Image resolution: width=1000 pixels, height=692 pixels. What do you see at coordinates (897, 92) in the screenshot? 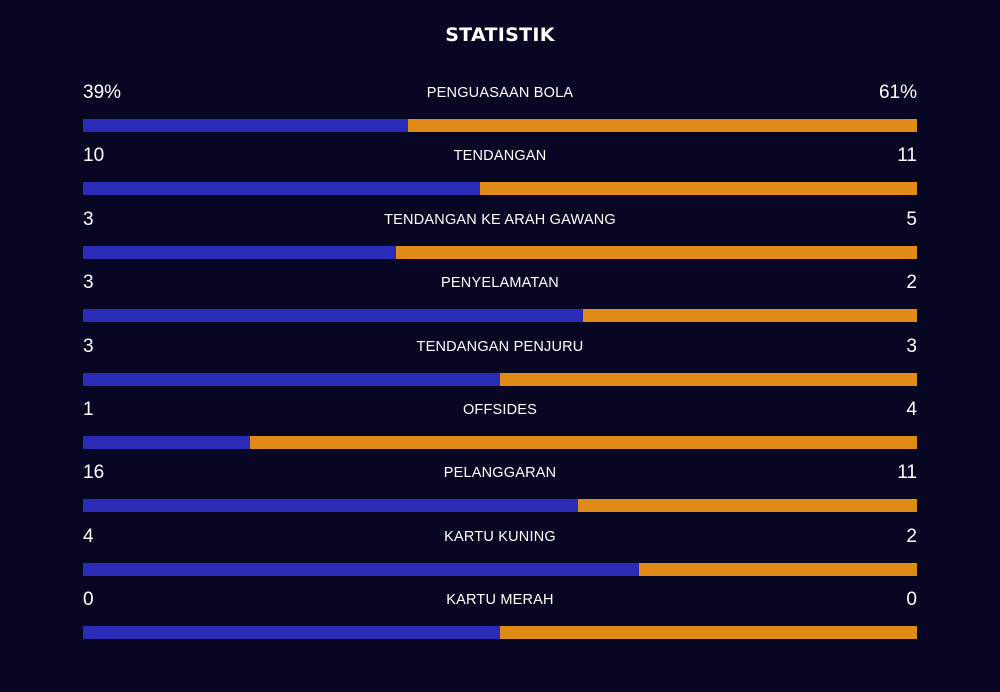
I see `away-value: 61%` at bounding box center [897, 92].